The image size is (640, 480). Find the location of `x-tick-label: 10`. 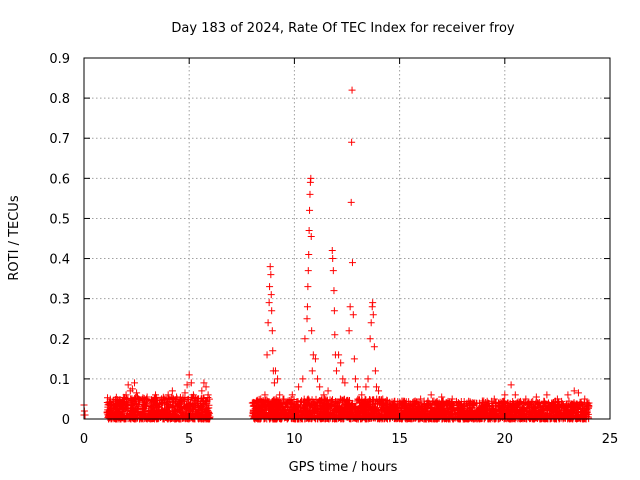

x-tick-label: 10 is located at coordinates (294, 439).